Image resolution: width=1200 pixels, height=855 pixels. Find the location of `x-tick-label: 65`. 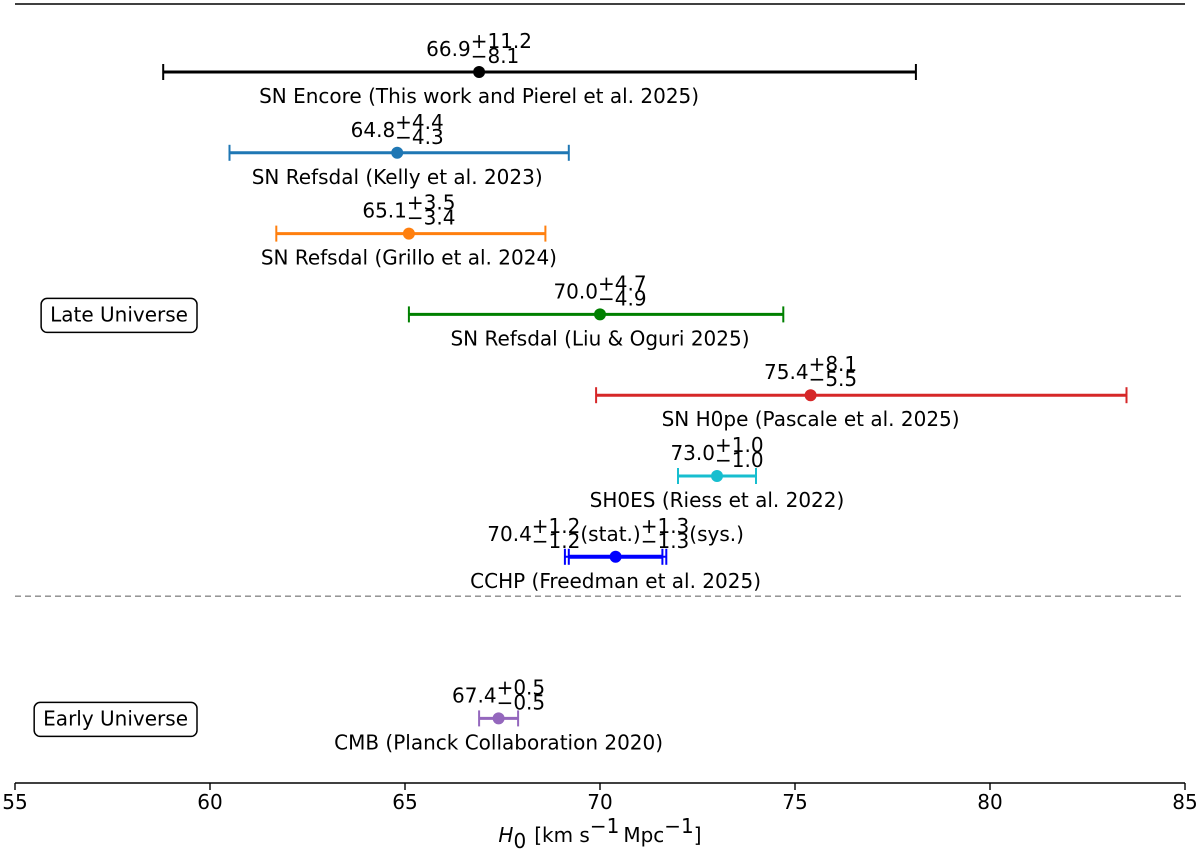

x-tick-label: 65 is located at coordinates (404, 802).